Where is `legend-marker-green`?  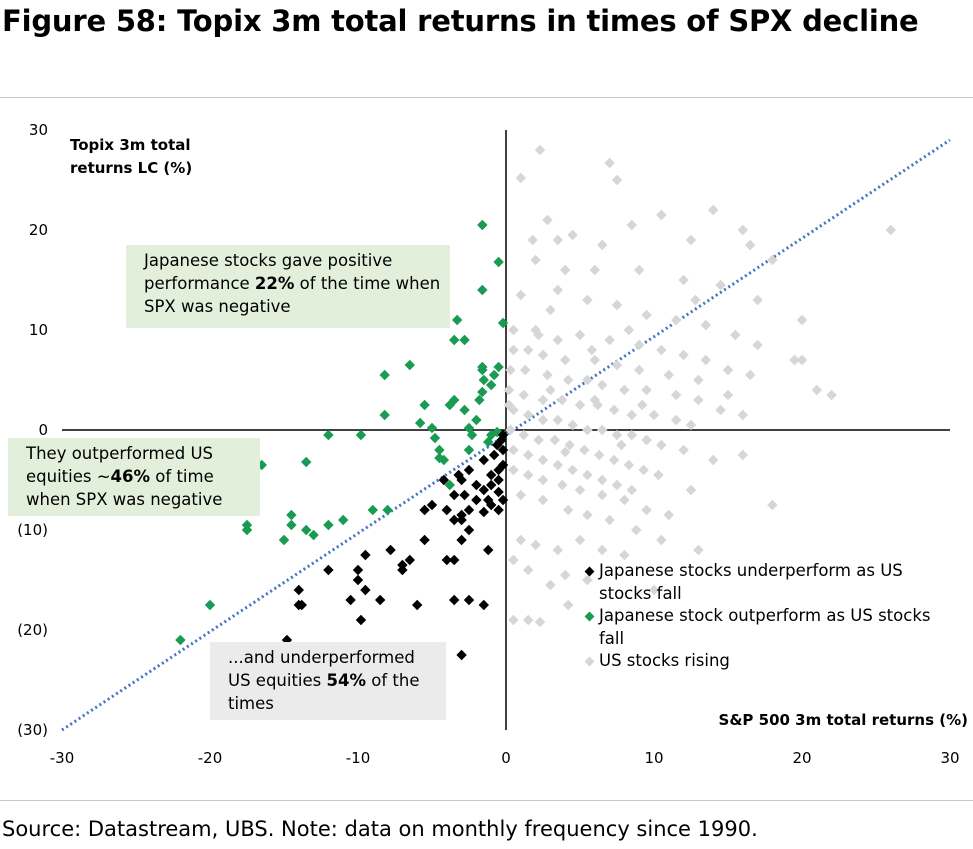
legend-marker-green is located at coordinates (589, 616).